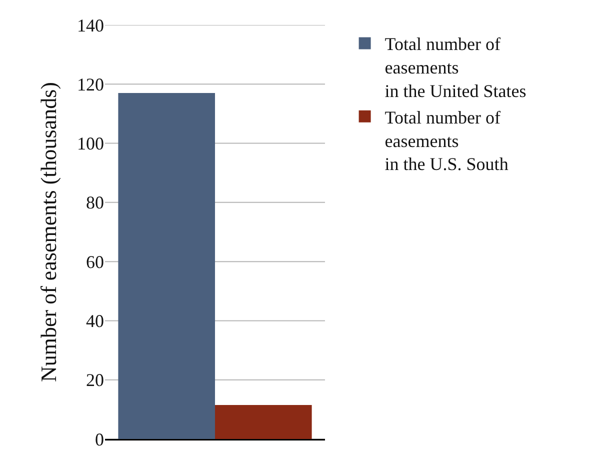 The width and height of the screenshot is (589, 461). Describe the element at coordinates (95, 321) in the screenshot. I see `y-tick-label: 40` at that location.